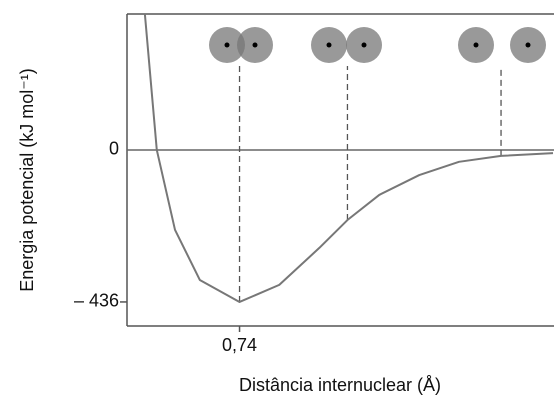 The width and height of the screenshot is (554, 402). Describe the element at coordinates (114, 149) in the screenshot. I see `y-tick-label: 0` at that location.